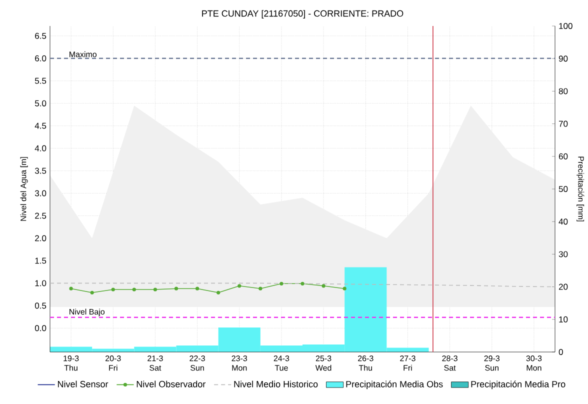 The width and height of the screenshot is (588, 404). Describe the element at coordinates (40, 171) in the screenshot. I see `y-tick-label: 3.5` at that location.